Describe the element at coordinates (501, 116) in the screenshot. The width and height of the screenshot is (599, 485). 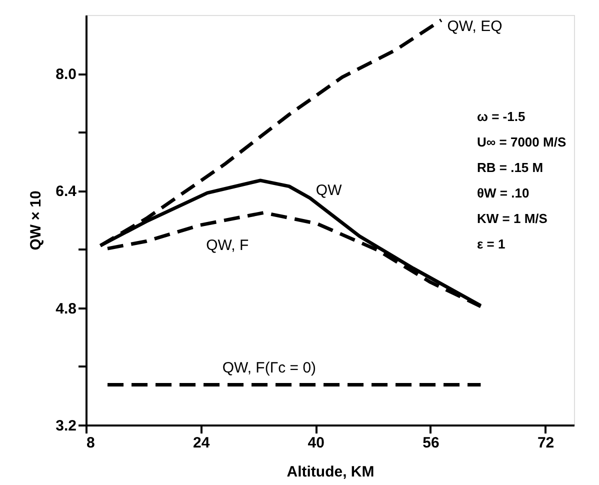
I see `annotation: ω = -1.5` at that location.